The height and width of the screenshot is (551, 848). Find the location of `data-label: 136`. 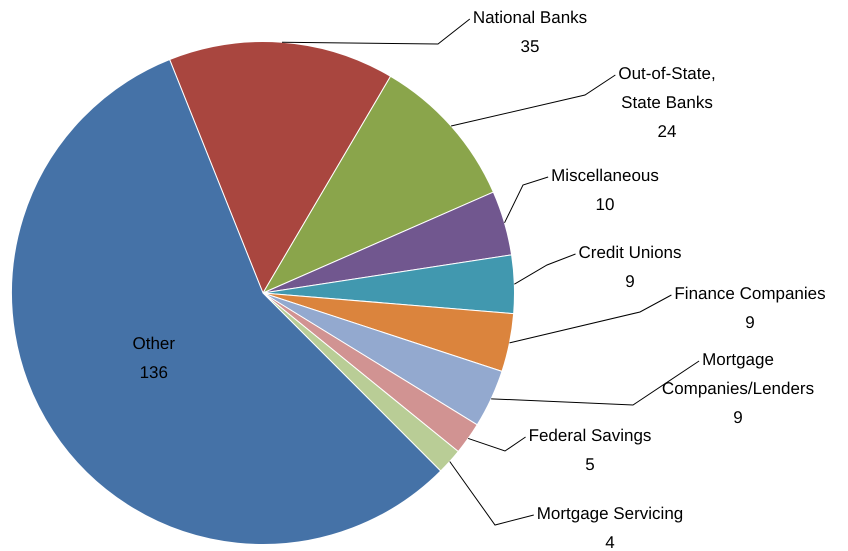

data-label: 136 is located at coordinates (154, 372).